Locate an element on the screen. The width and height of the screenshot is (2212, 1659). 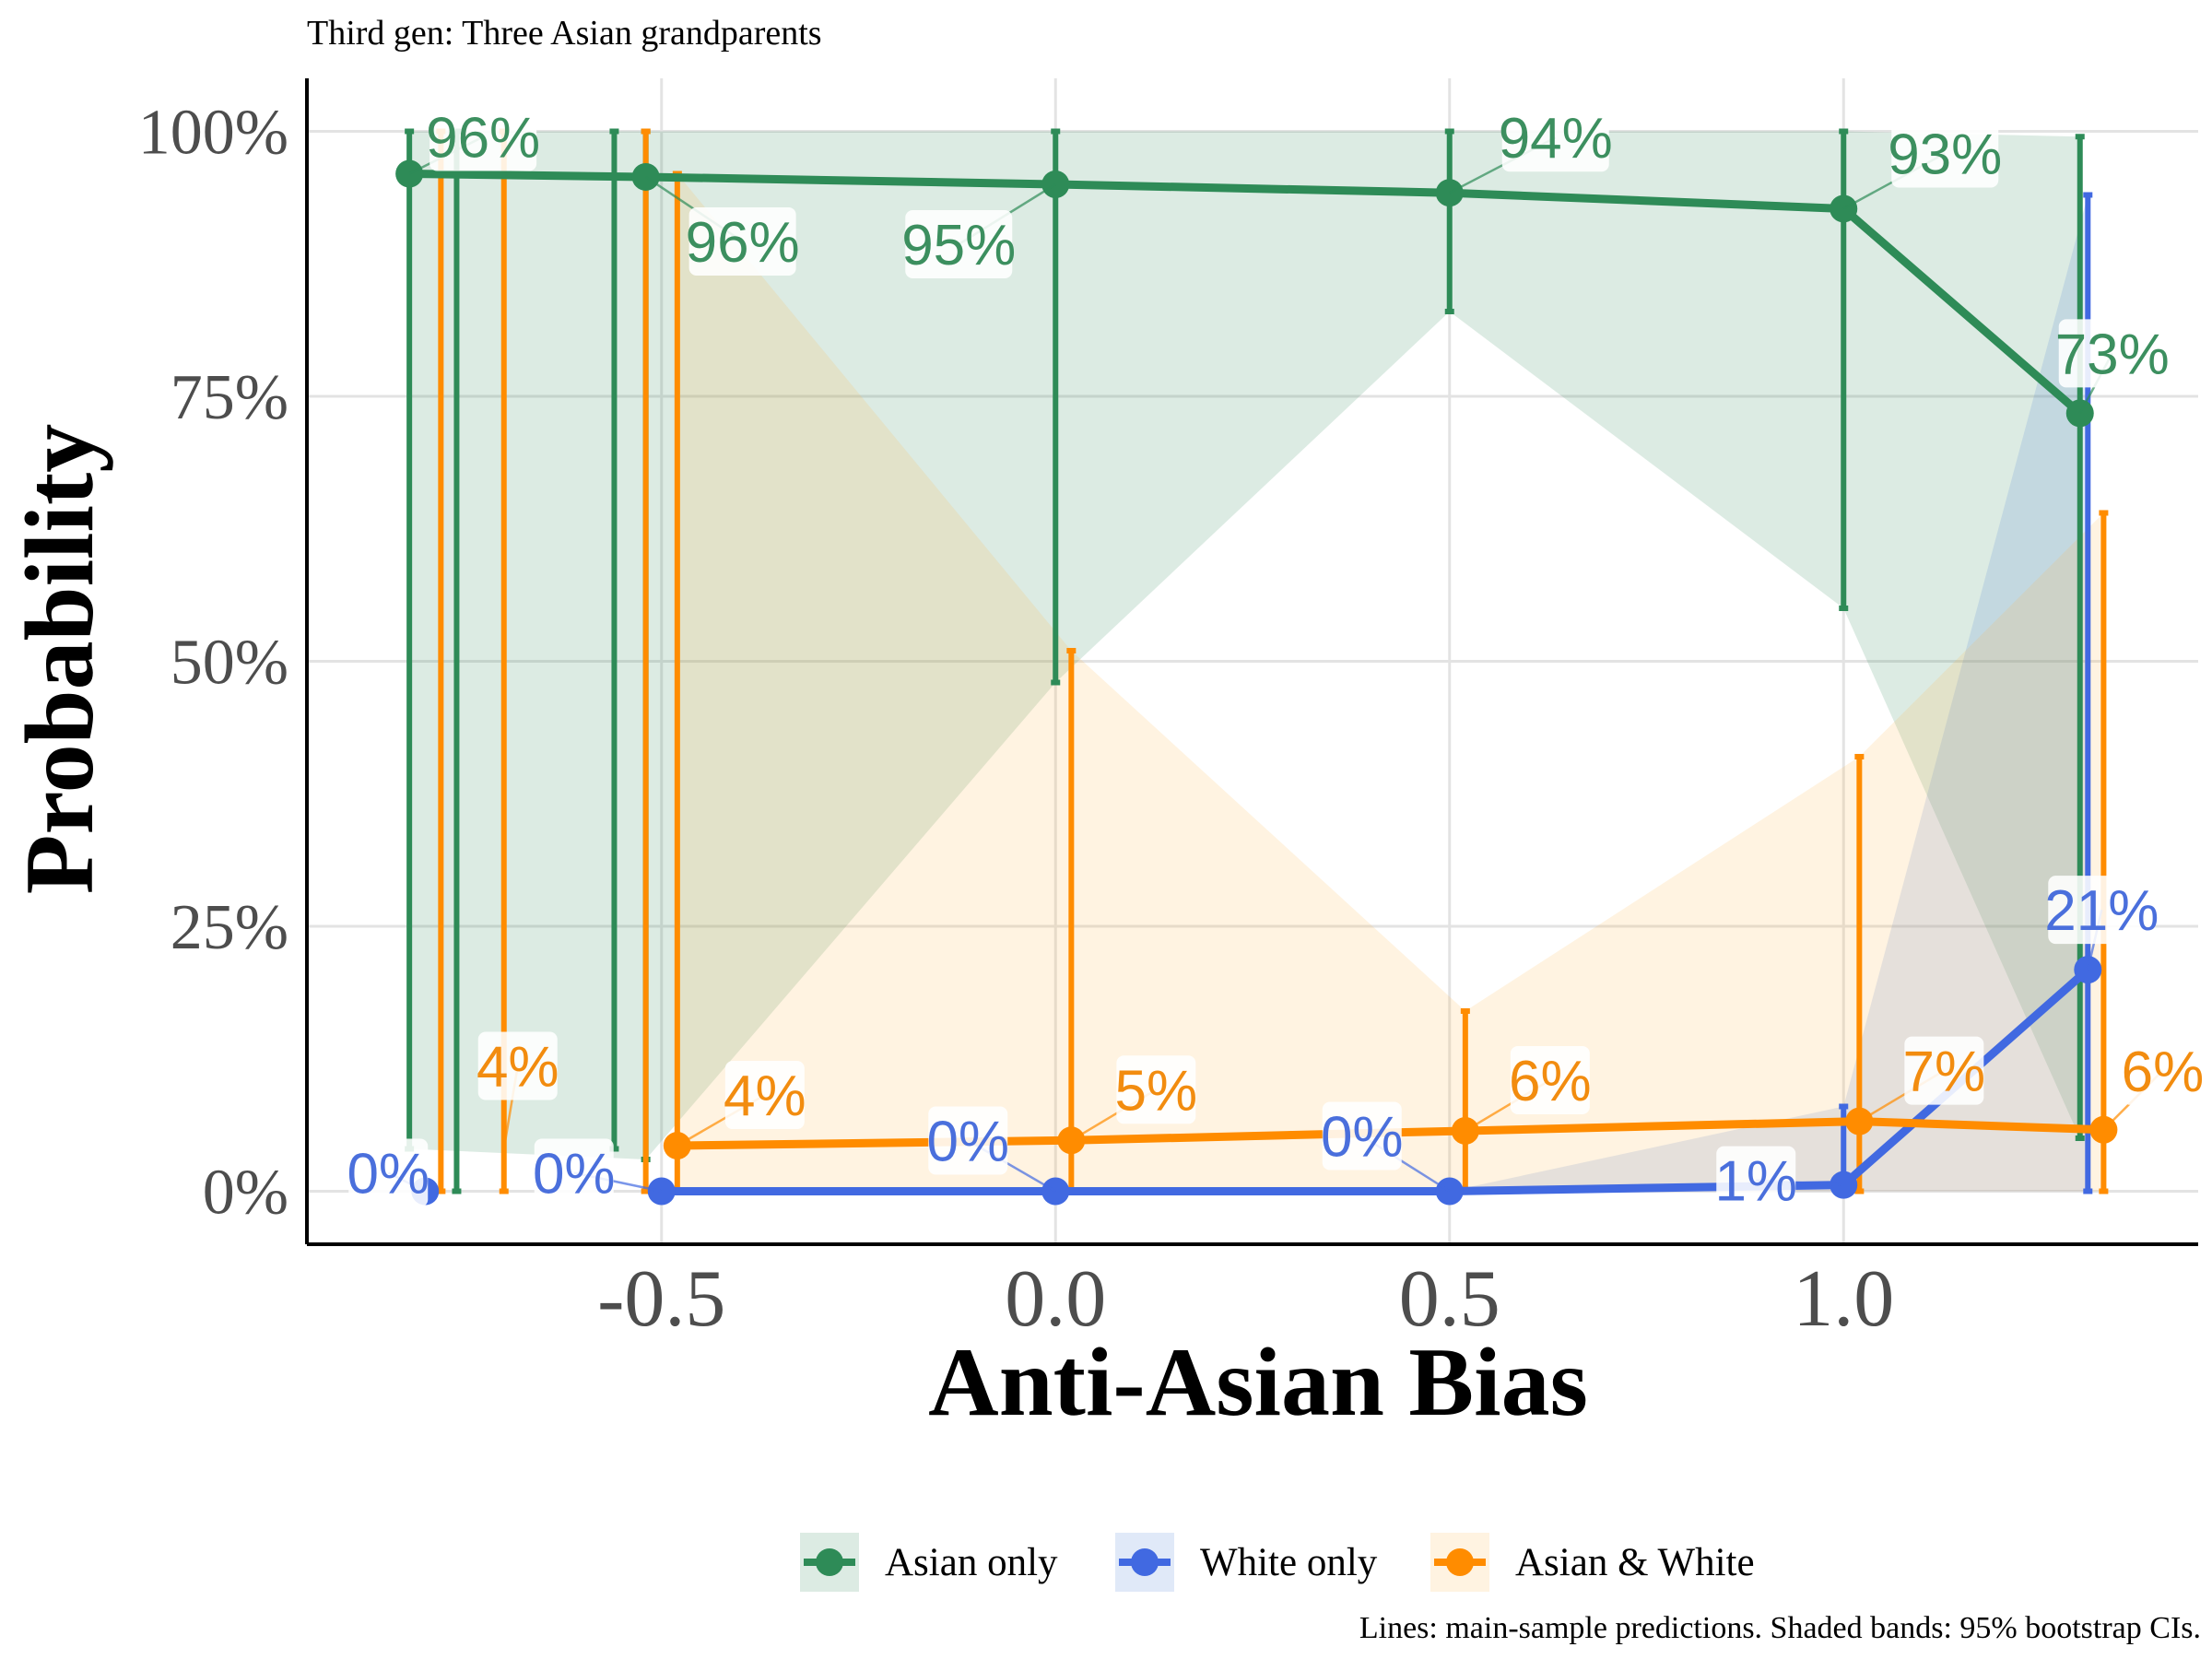
legend-label: Asian only is located at coordinates (971, 1562).